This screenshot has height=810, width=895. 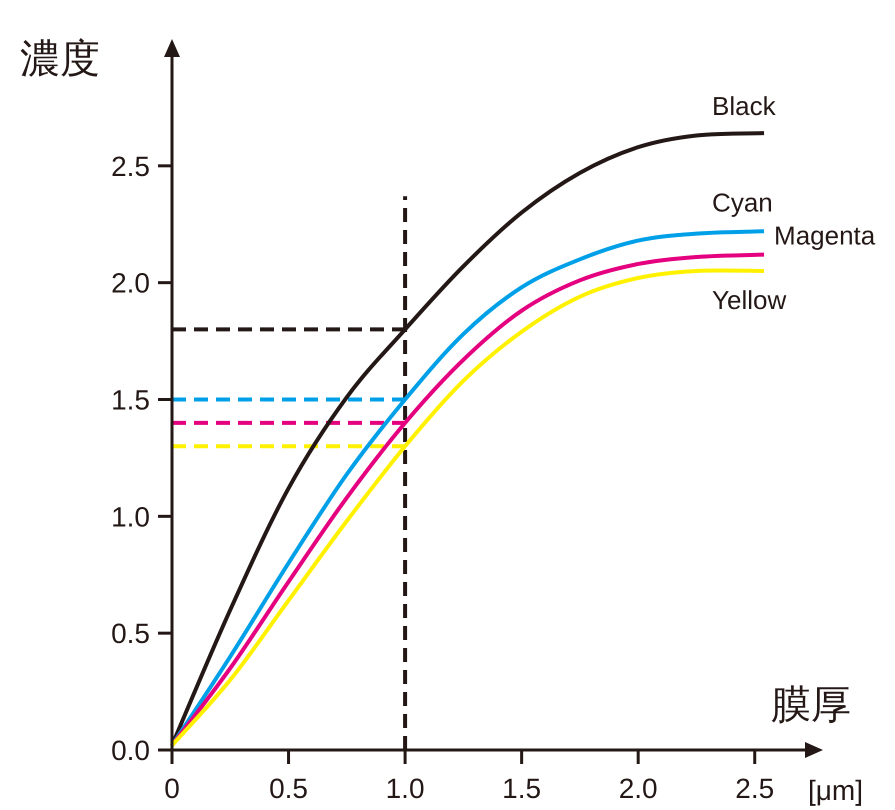 I want to click on x-tick-label: 2.0, so click(x=638, y=788).